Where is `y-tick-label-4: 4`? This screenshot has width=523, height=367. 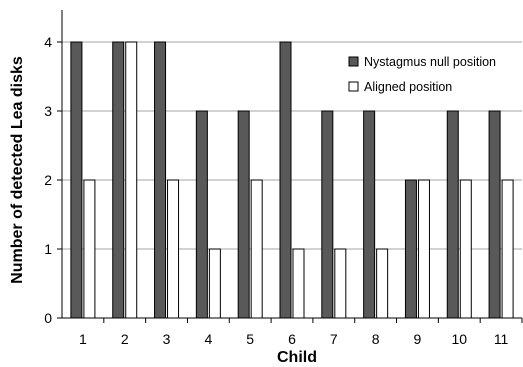 y-tick-label-4: 4 is located at coordinates (48, 42).